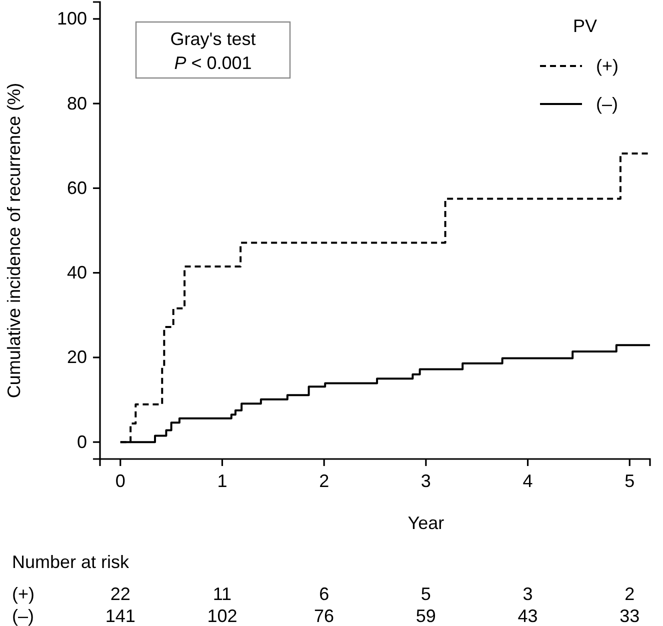 The height and width of the screenshot is (626, 663). Describe the element at coordinates (324, 594) in the screenshot. I see `text: 6` at that location.